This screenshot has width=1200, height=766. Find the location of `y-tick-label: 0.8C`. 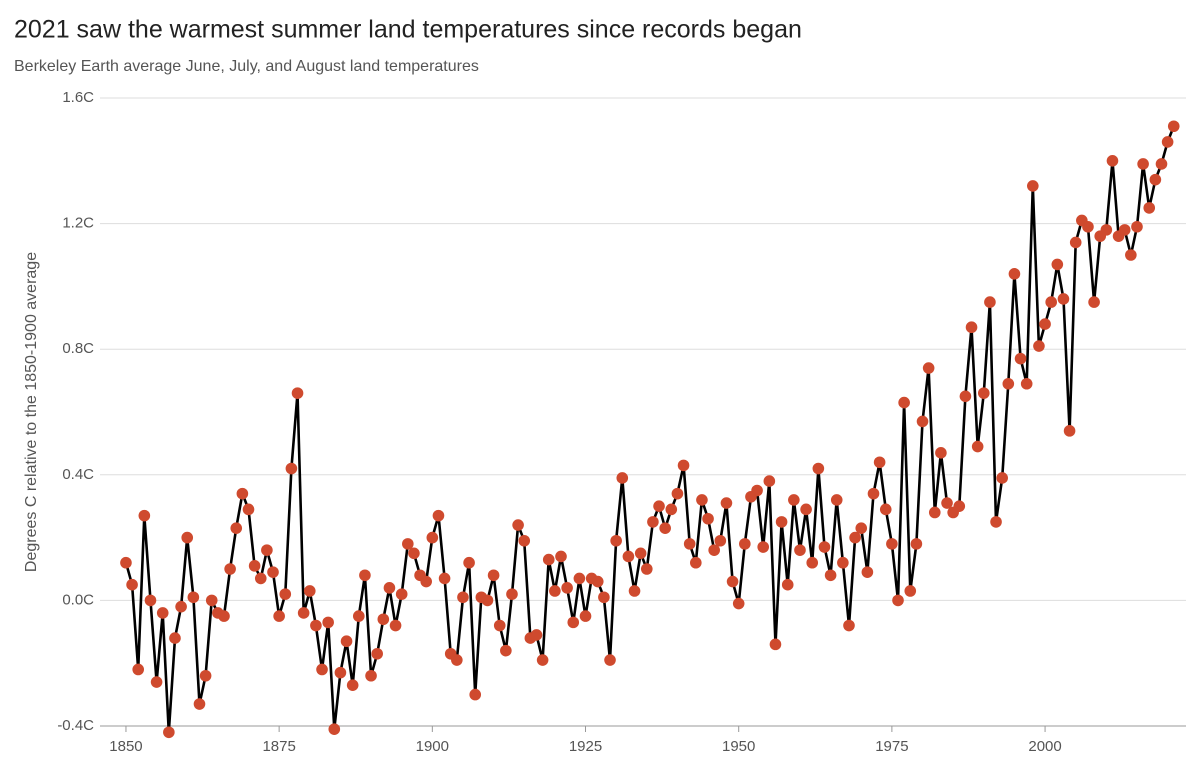

y-tick-label: 0.8C is located at coordinates (78, 348).